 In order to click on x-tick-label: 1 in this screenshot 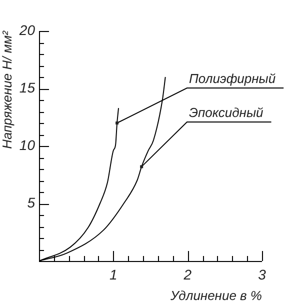, I will do `click(113, 274)`.